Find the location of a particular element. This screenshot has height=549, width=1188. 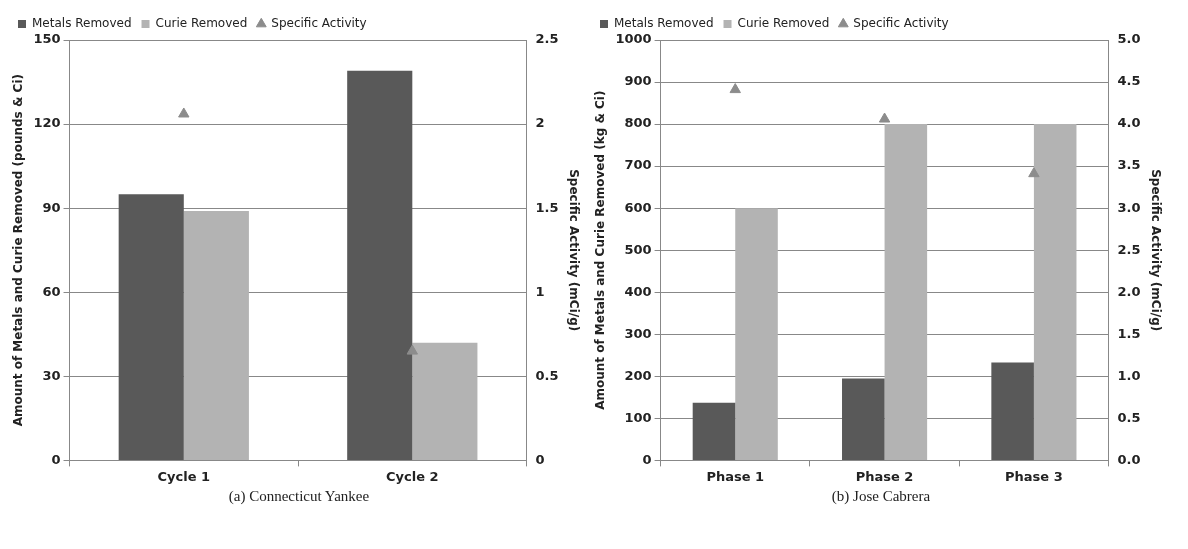

y-tick-label: 300 is located at coordinates (638, 333).